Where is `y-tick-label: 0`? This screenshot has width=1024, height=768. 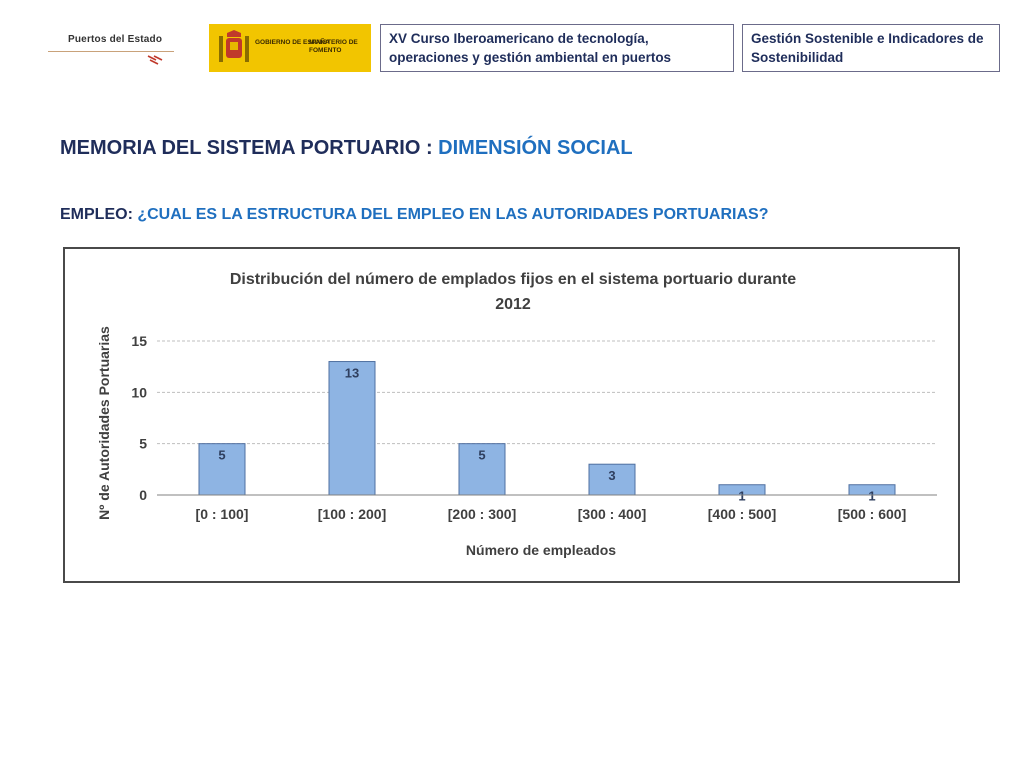
y-tick-label: 0 is located at coordinates (143, 495).